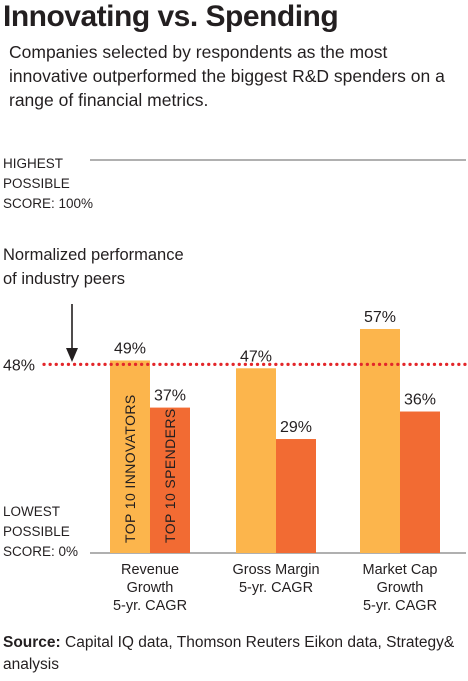  What do you see at coordinates (93, 255) in the screenshot?
I see `peer-annotation: Normalized performance` at bounding box center [93, 255].